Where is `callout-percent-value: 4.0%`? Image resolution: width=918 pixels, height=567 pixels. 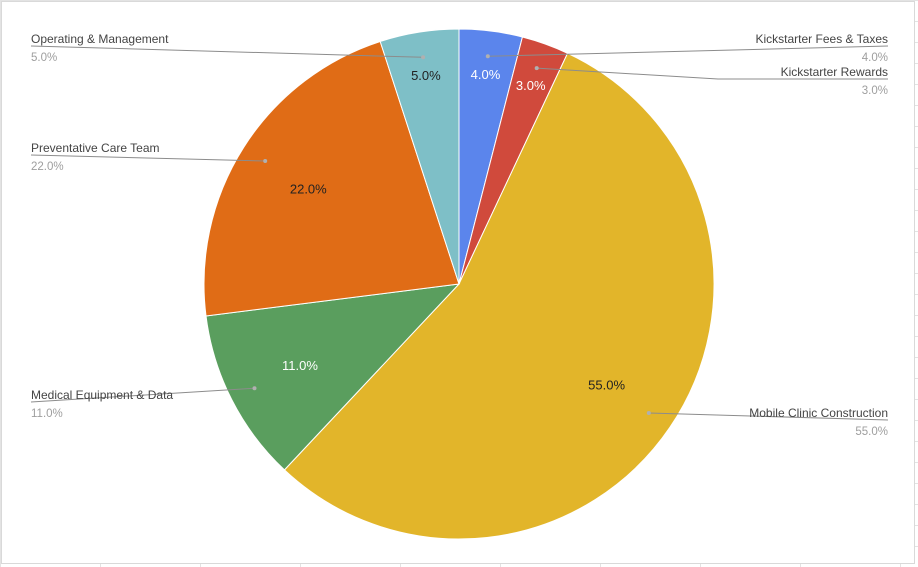 callout-percent-value: 4.0% is located at coordinates (875, 58).